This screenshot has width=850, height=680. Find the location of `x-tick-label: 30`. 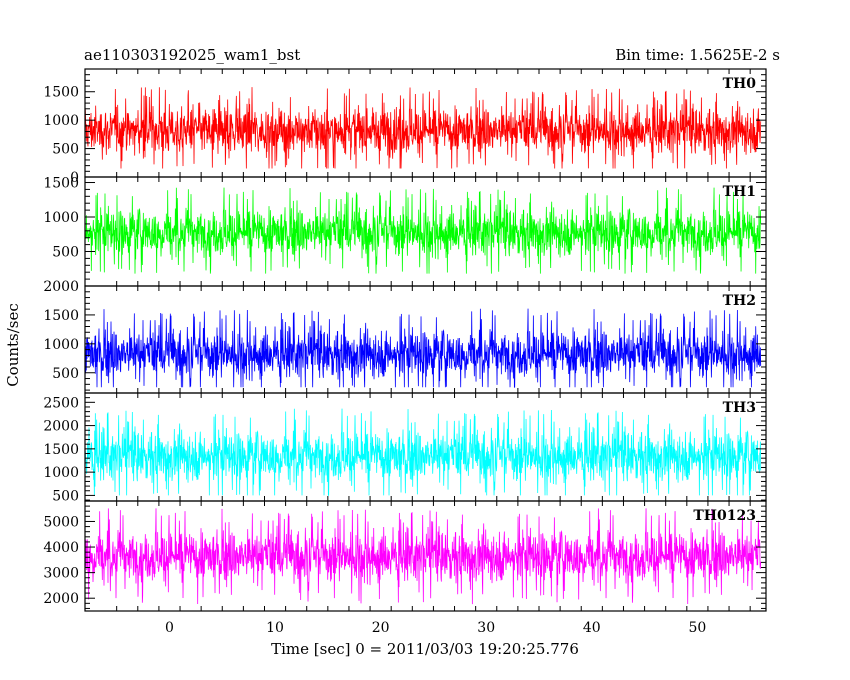

x-tick-label: 30 is located at coordinates (486, 628).